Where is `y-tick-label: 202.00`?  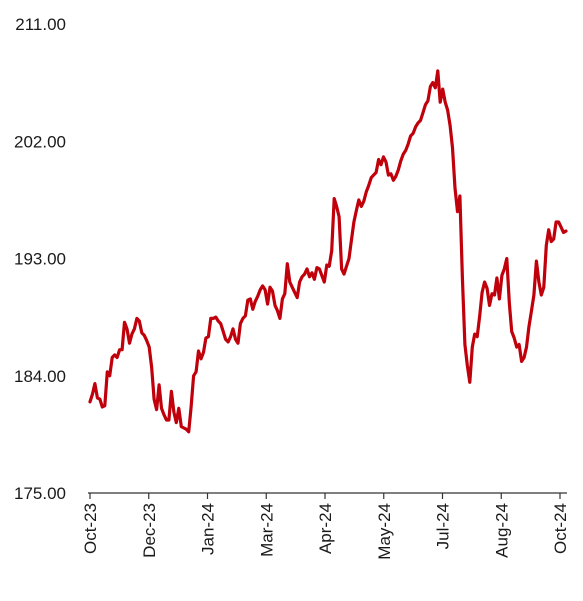 y-tick-label: 202.00 is located at coordinates (40, 141).